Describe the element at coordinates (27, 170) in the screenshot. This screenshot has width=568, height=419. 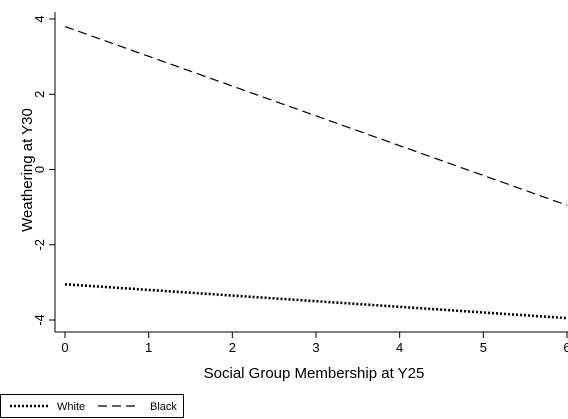
I see `y-axis-label: Weathering at Y30` at that location.